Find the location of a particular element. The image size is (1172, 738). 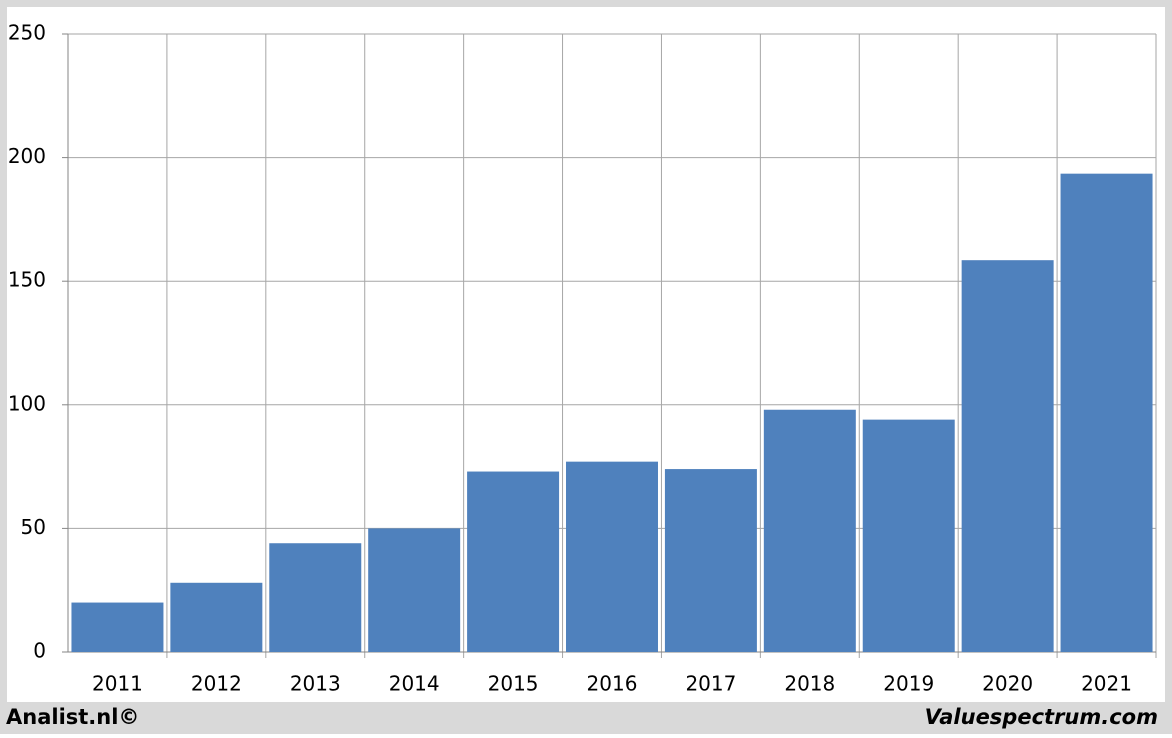

x-tick-label: 2015 is located at coordinates (513, 684).